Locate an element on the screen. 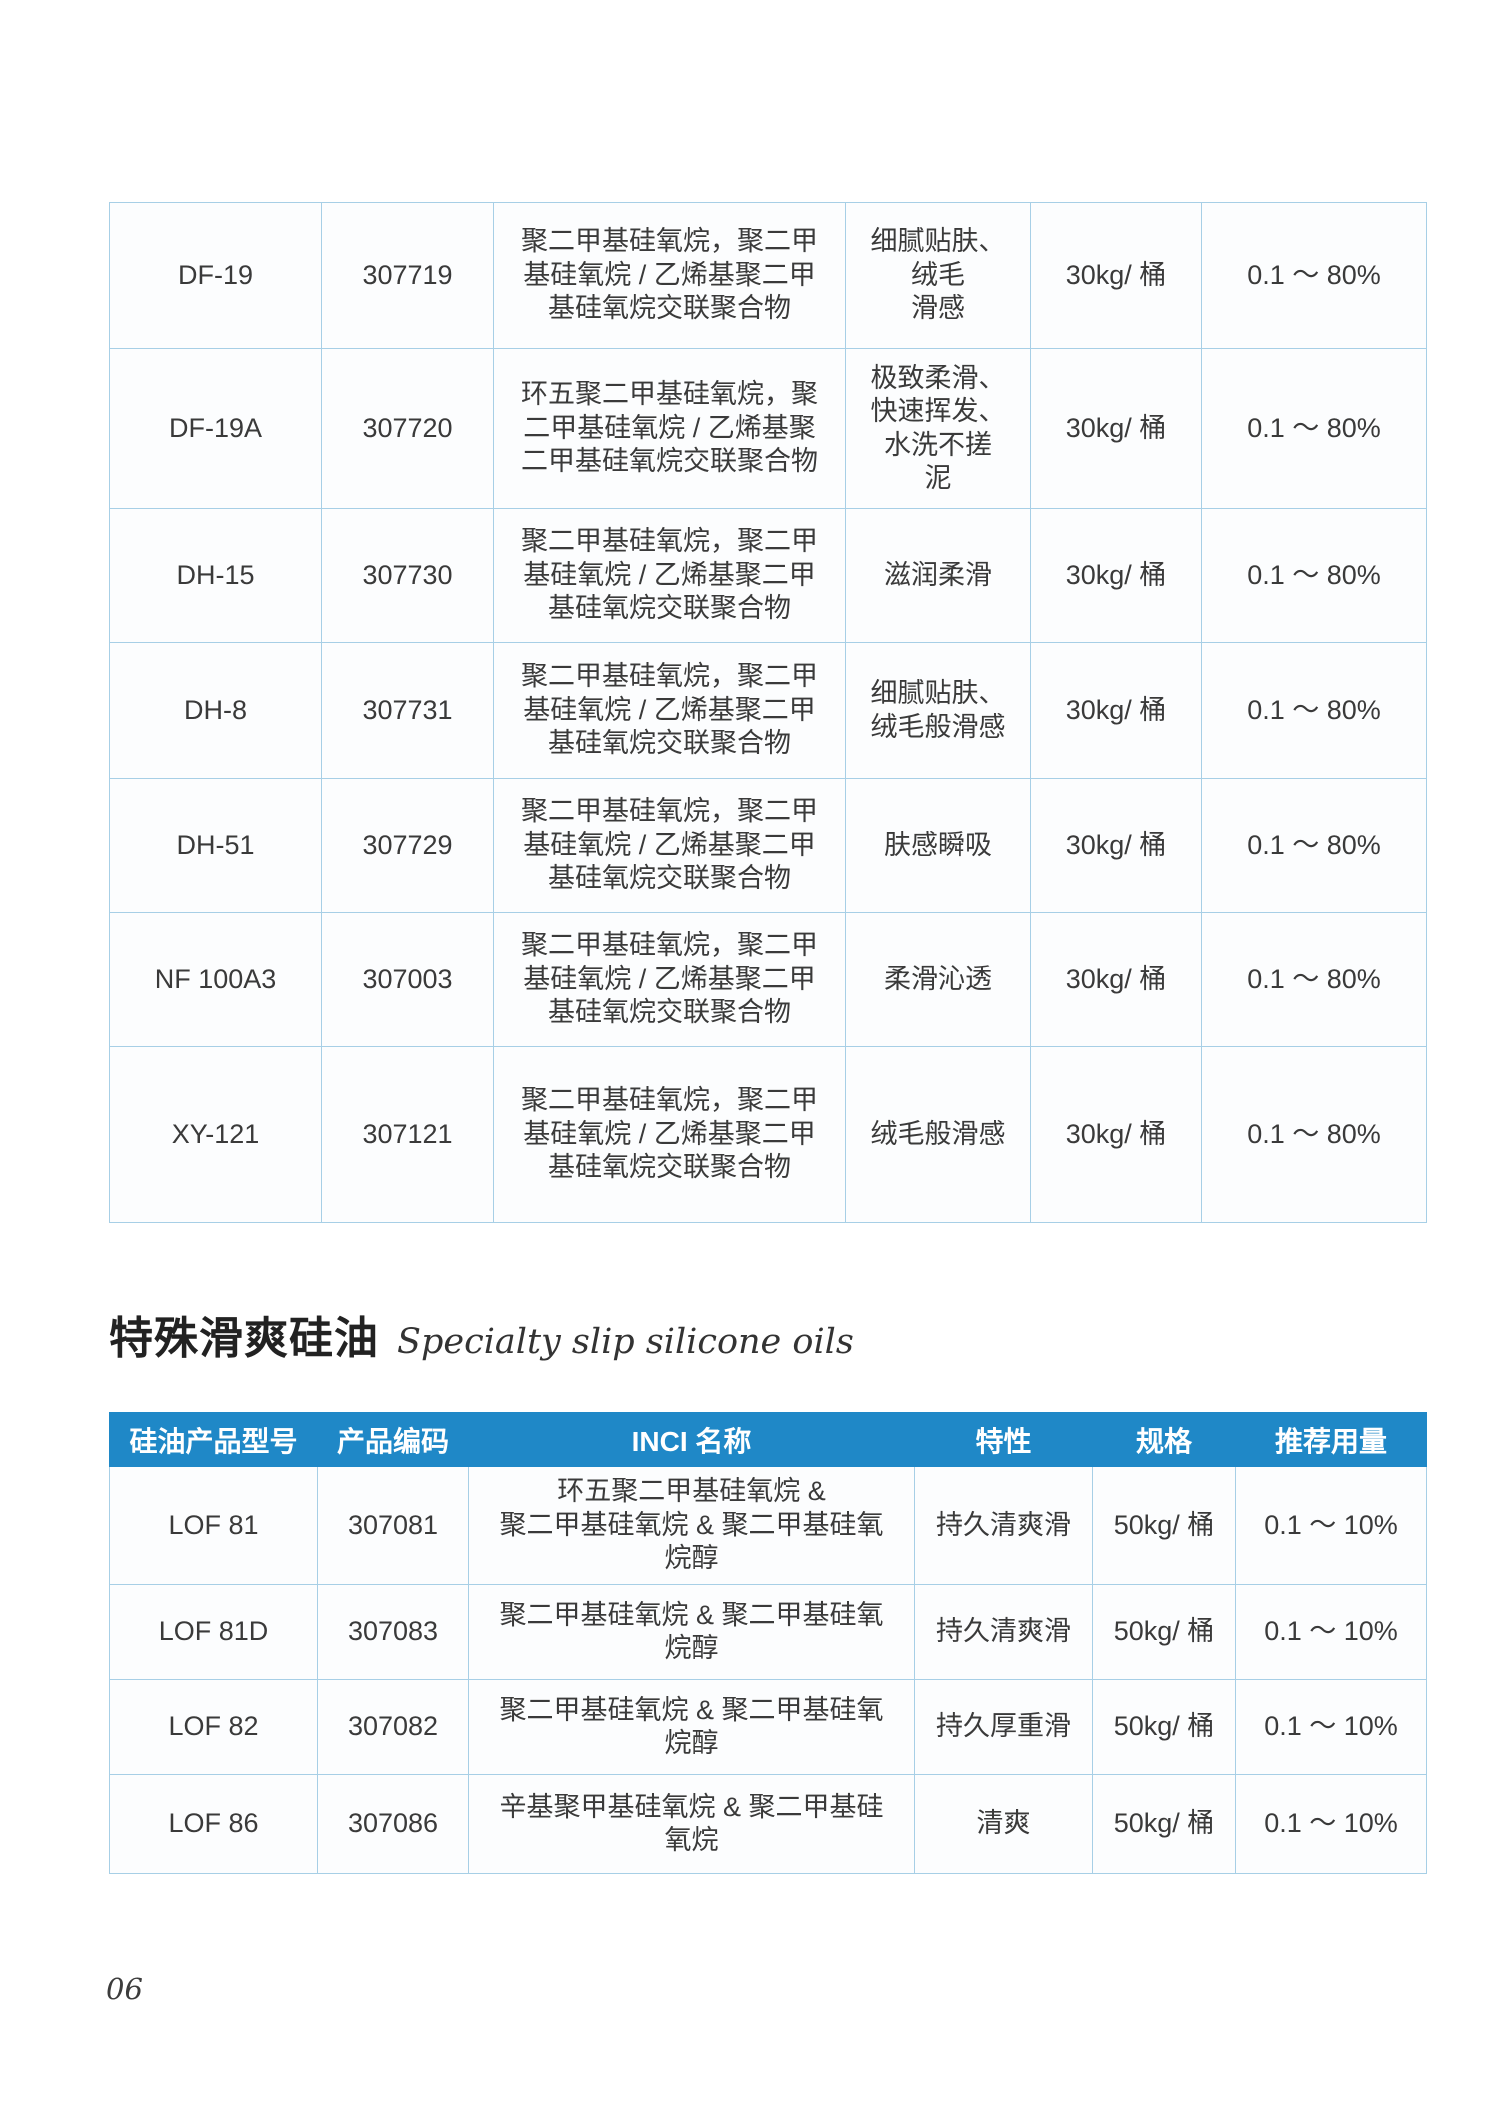 The height and width of the screenshot is (2120, 1500). column-header-model: 硅油产品型号 is located at coordinates (213, 1439).